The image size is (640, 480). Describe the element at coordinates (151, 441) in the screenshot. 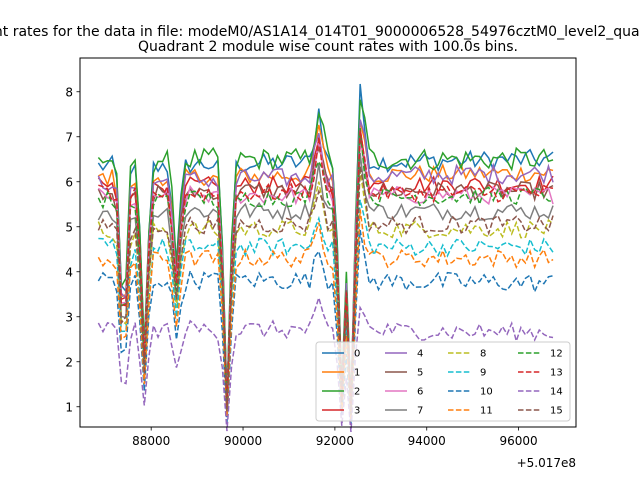

I see `x-tick-label: 88000` at that location.